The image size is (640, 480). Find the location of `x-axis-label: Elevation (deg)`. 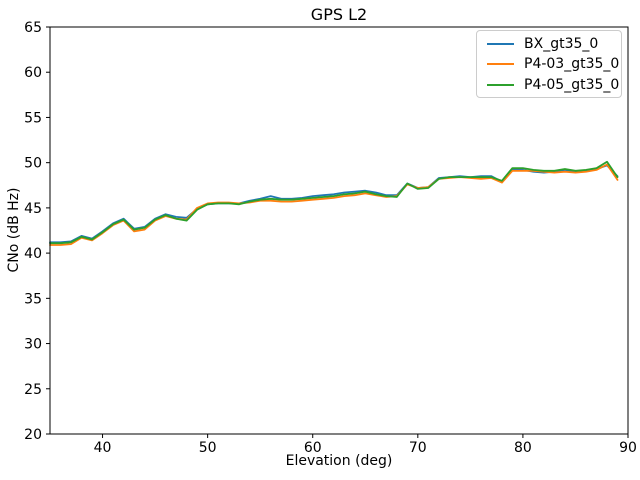

x-axis-label: Elevation (deg) is located at coordinates (339, 461).